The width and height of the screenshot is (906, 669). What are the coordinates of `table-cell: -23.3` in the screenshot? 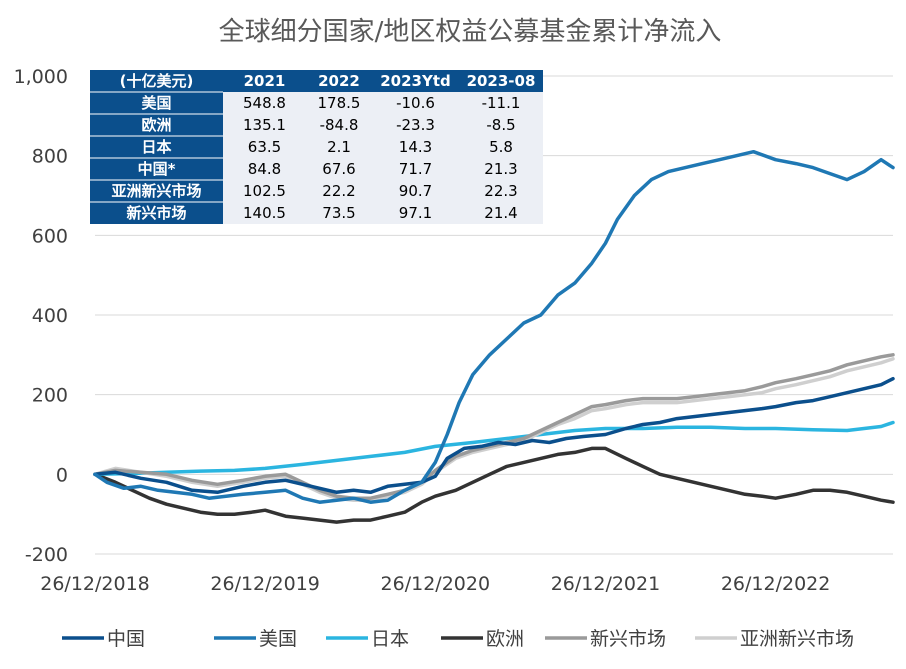 It's located at (415, 125).